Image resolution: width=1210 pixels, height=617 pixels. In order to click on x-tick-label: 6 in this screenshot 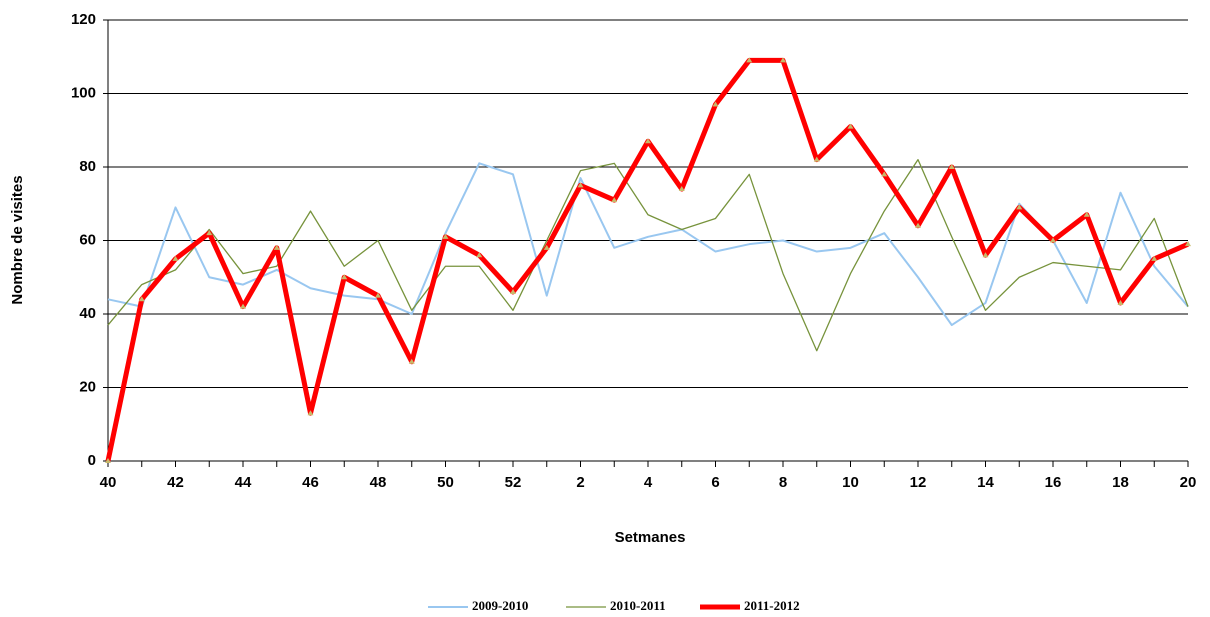, I will do `click(715, 482)`.